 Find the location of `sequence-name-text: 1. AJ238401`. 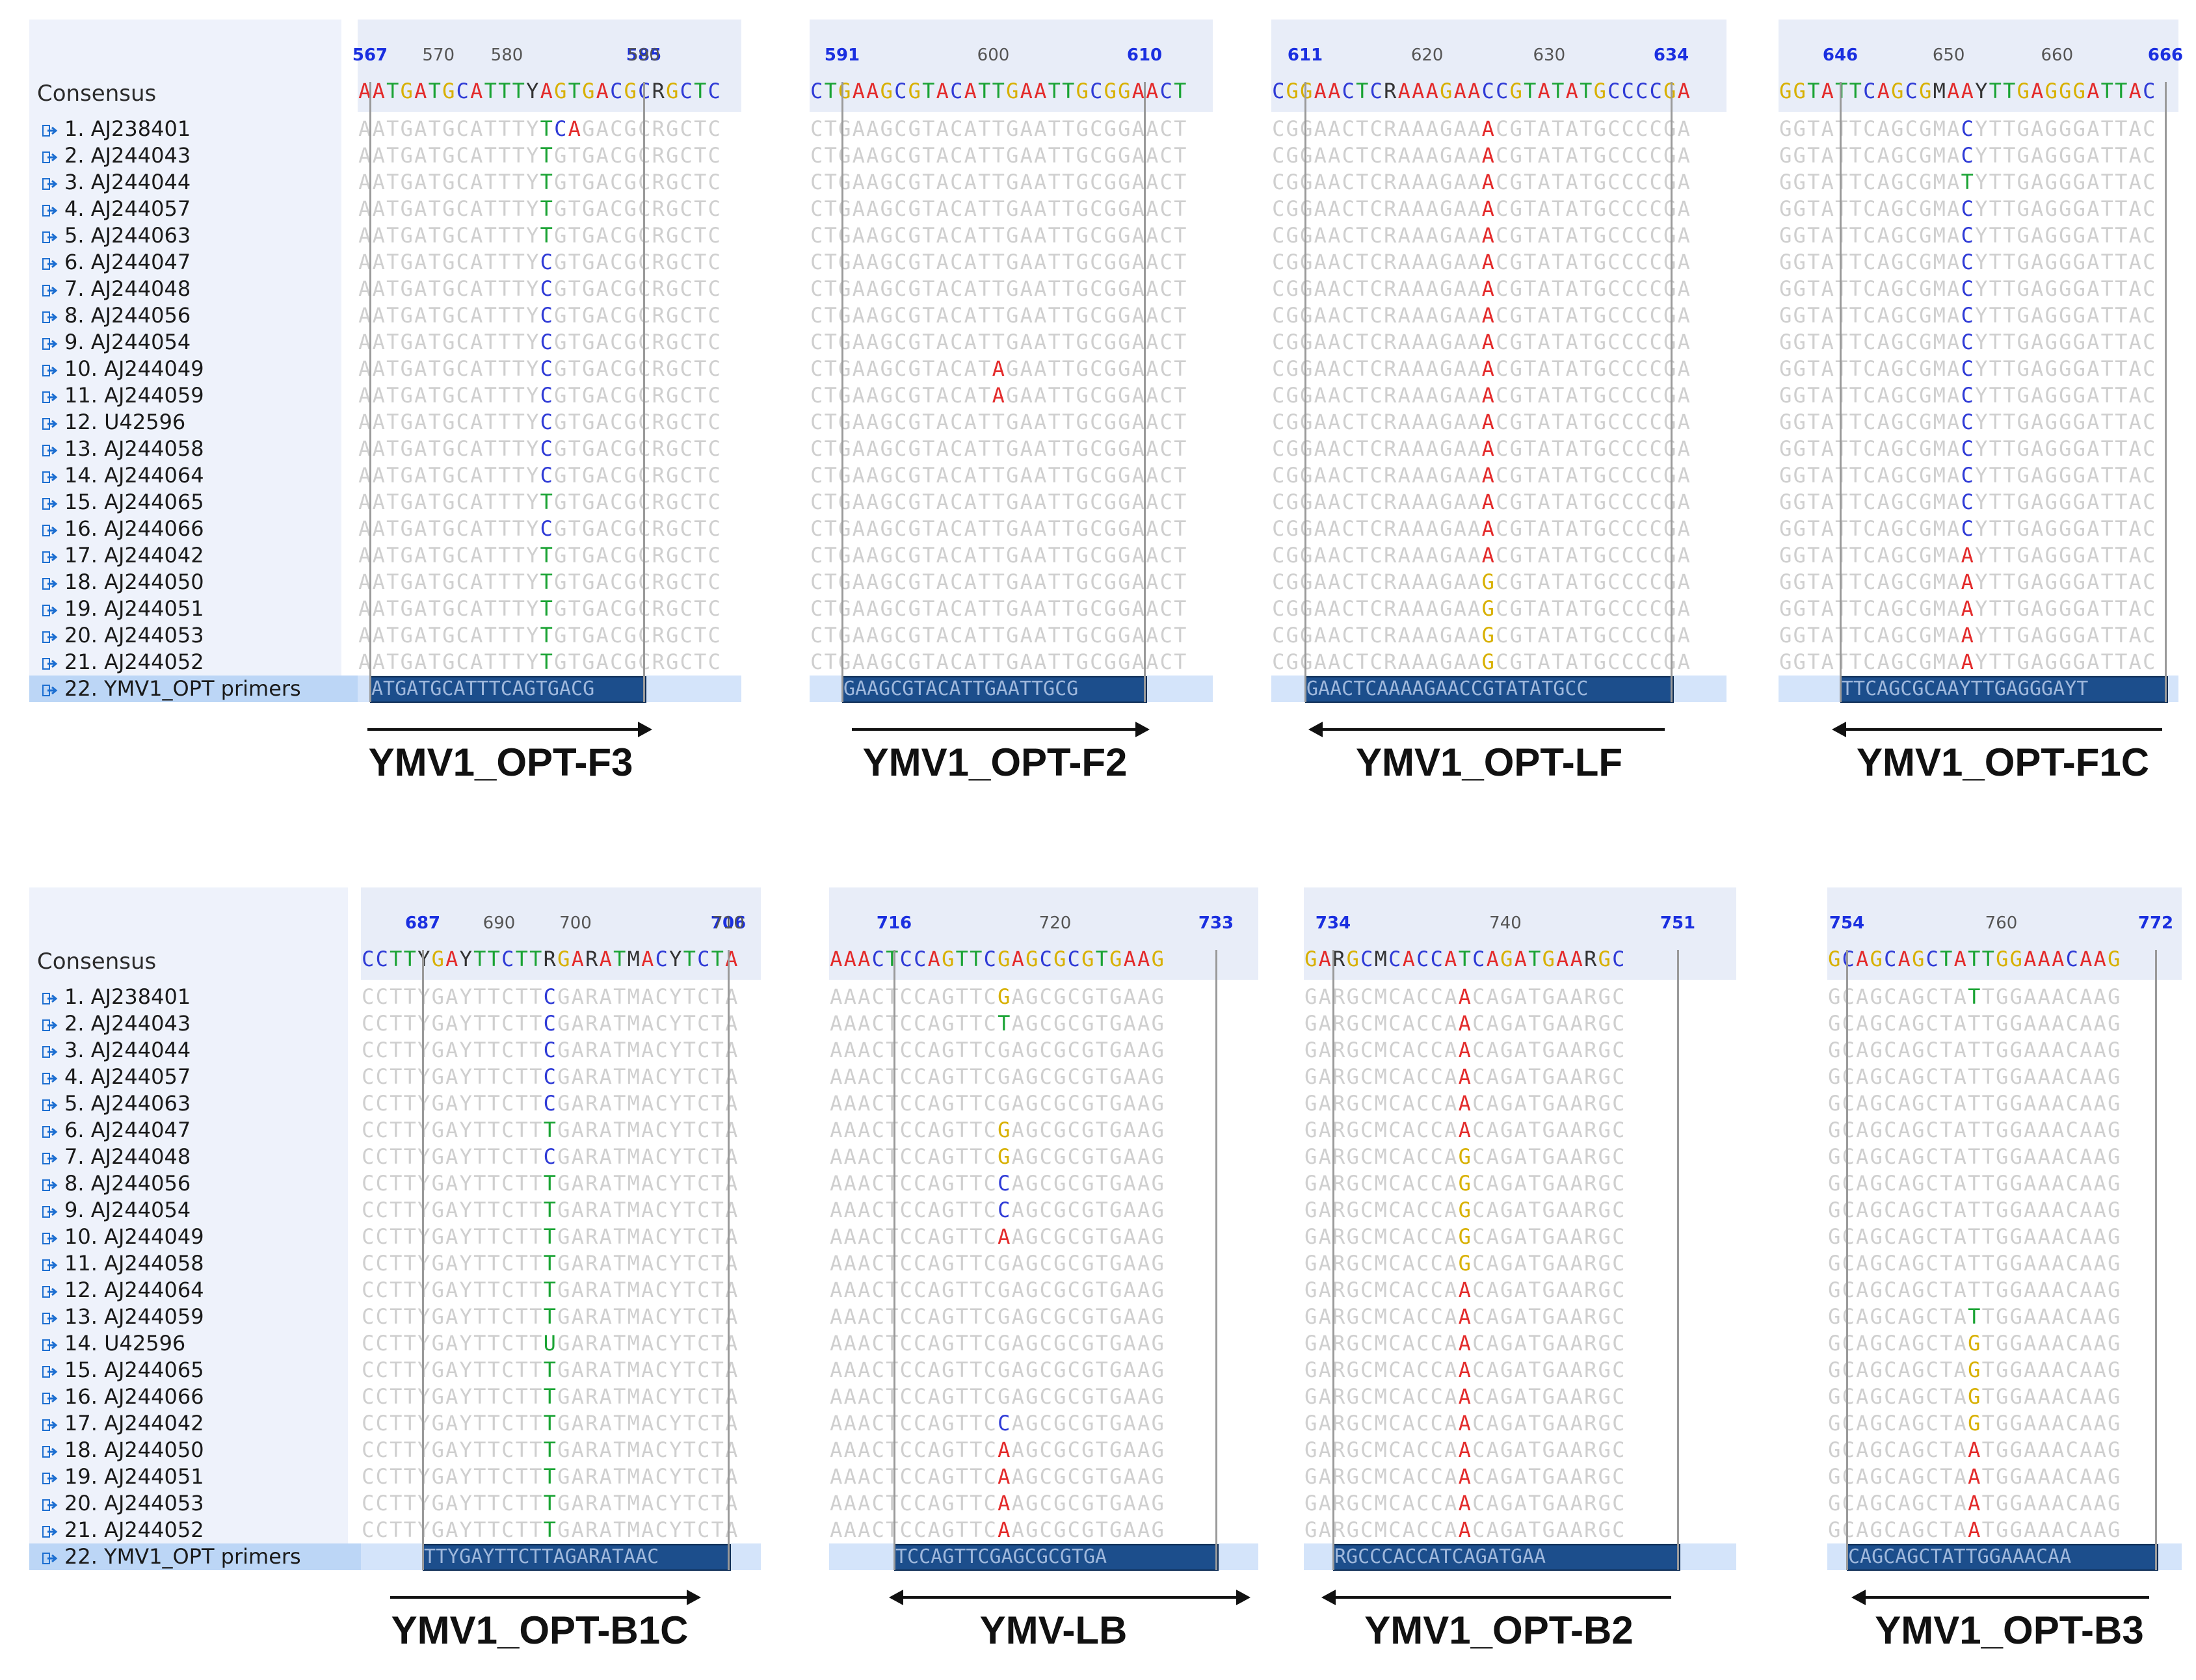

sequence-name-text: 1. AJ238401 is located at coordinates (127, 996).